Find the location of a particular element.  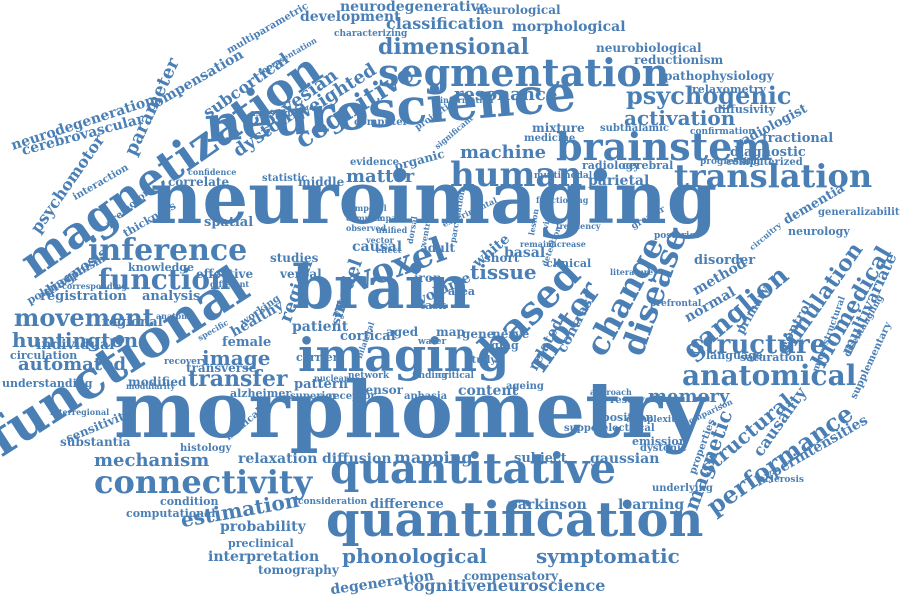

word: huntington is located at coordinates (75, 340).